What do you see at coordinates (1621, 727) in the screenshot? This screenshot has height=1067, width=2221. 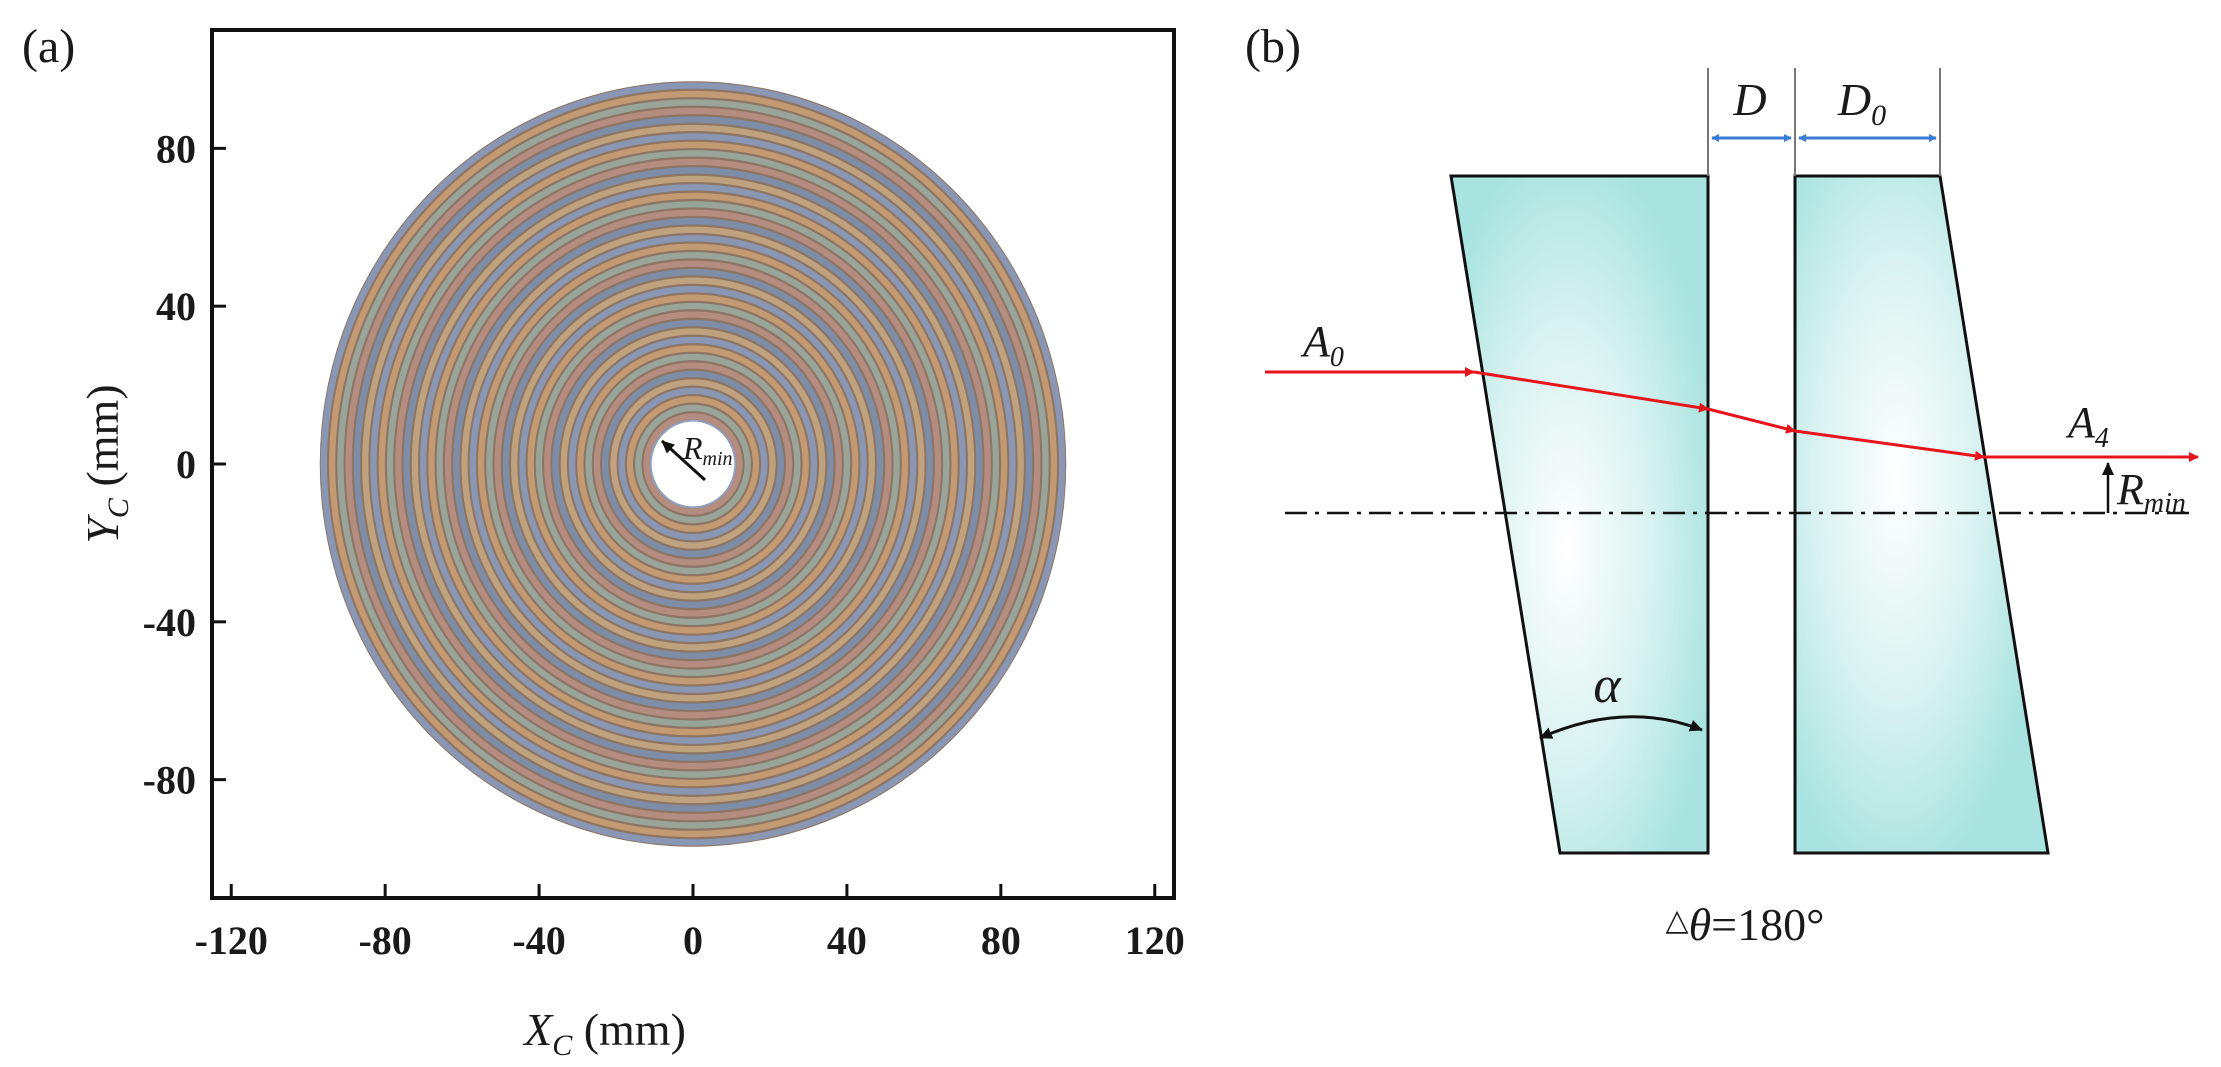 I see `wedge-angle-arc` at bounding box center [1621, 727].